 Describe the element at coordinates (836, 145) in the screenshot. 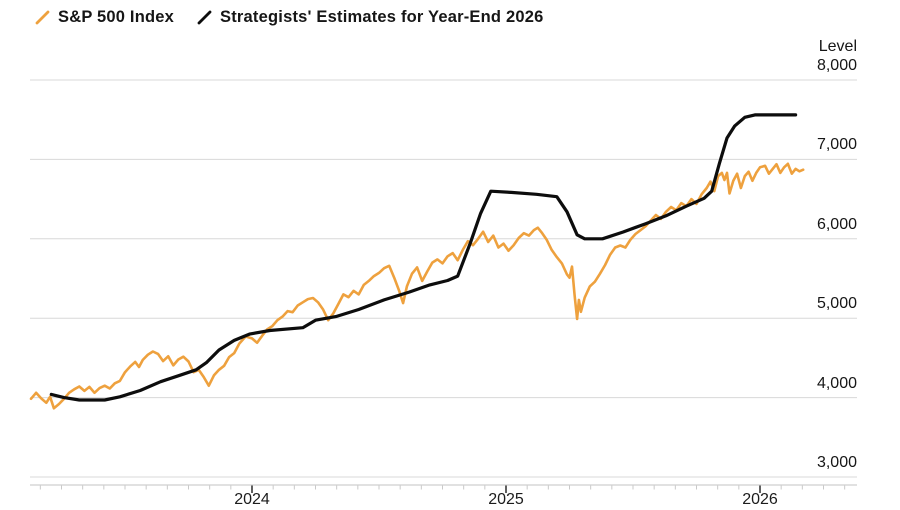

I see `y-axis-label-7000: 7,000` at that location.